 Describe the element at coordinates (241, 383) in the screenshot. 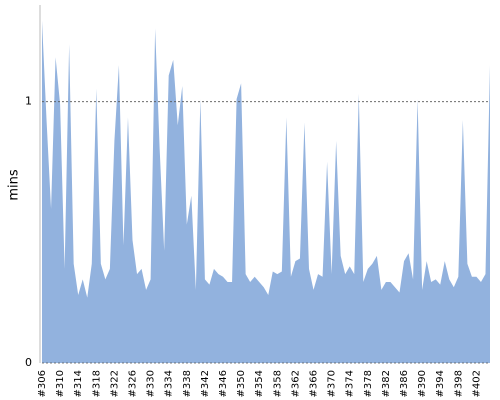

I see `x-tick-label: #350` at that location.